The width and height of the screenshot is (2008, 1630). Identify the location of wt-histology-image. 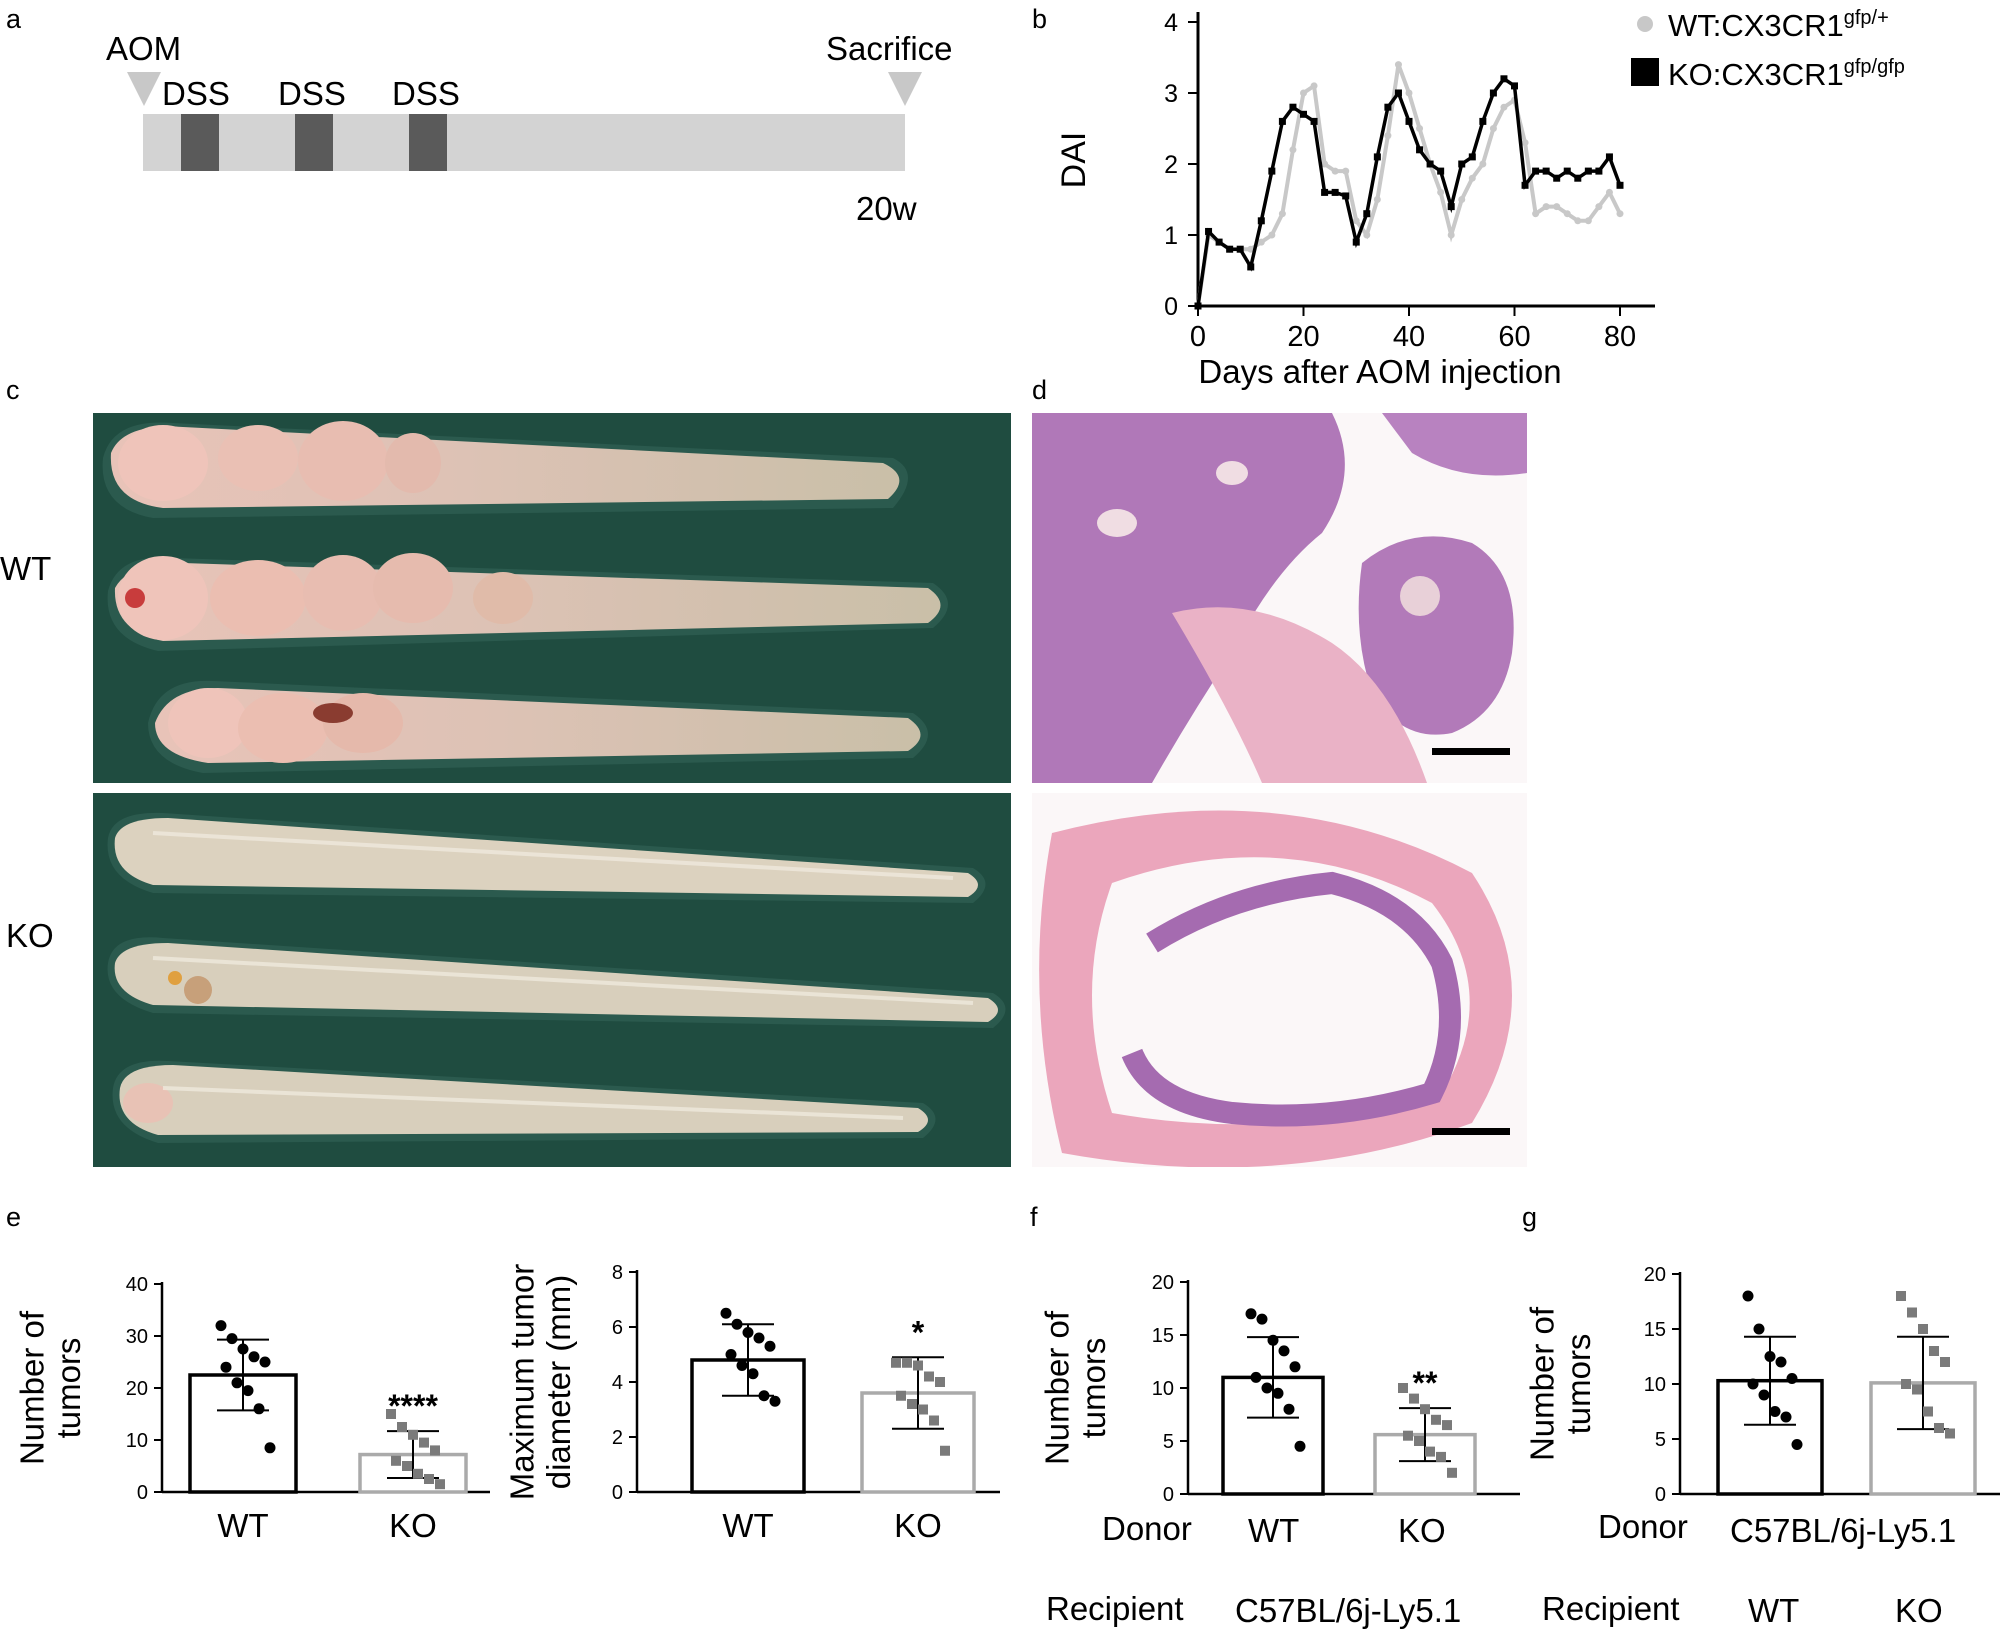
(1279, 598).